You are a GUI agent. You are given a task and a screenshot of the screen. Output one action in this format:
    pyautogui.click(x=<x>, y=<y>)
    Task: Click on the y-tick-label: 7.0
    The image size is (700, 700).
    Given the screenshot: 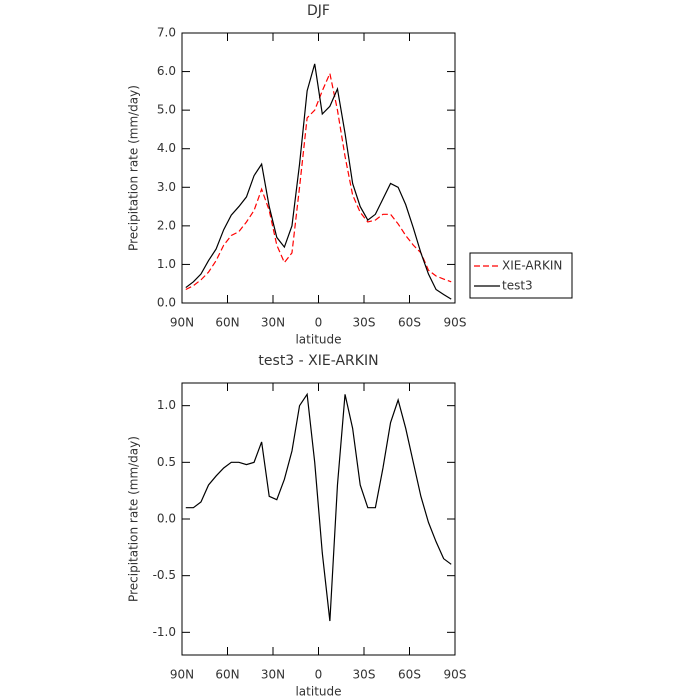 What is the action you would take?
    pyautogui.click(x=166, y=33)
    